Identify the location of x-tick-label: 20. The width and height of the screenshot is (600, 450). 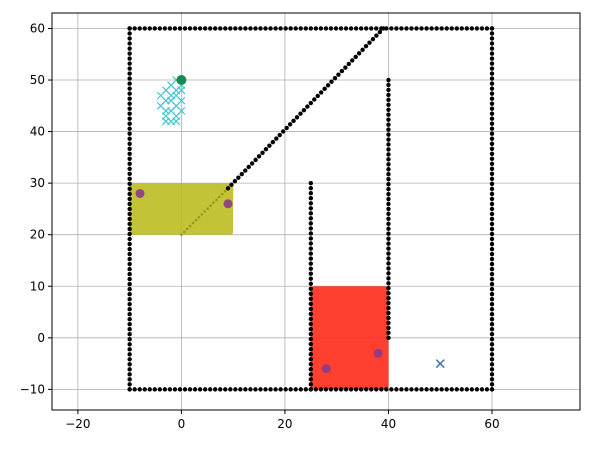
(284, 424).